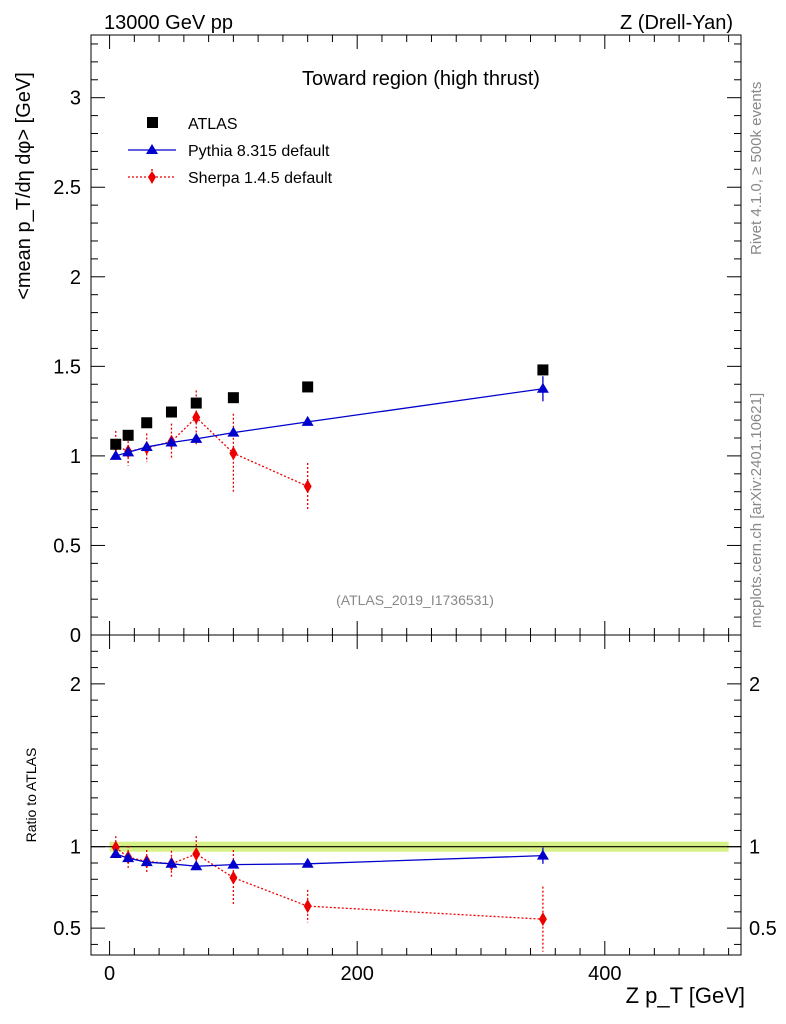 The height and width of the screenshot is (1024, 786). Describe the element at coordinates (168, 23) in the screenshot. I see `header-left: 13000 GeV pp` at that location.